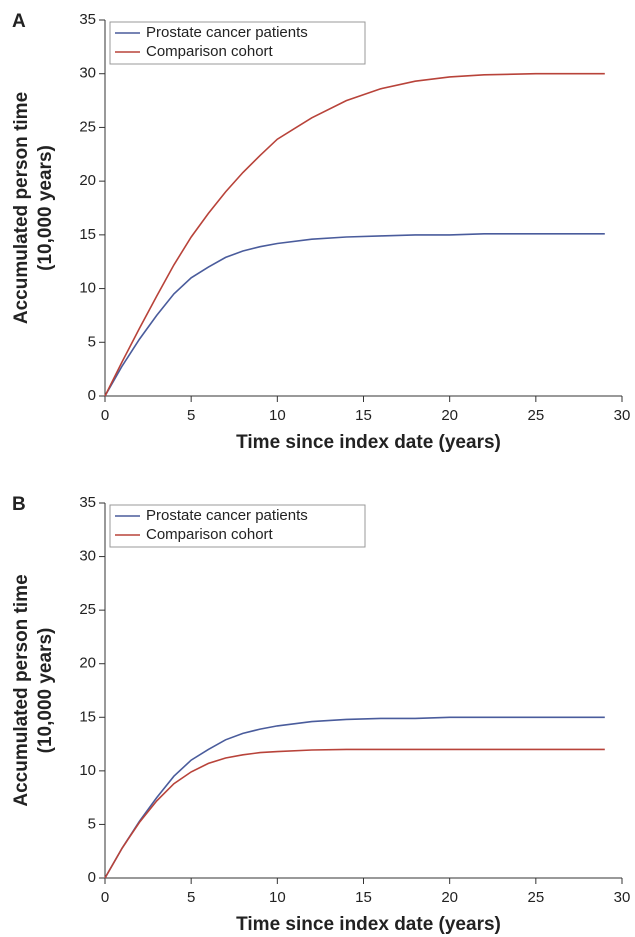 This screenshot has height=937, width=635. Describe the element at coordinates (19, 504) in the screenshot. I see `panel-label: B` at that location.